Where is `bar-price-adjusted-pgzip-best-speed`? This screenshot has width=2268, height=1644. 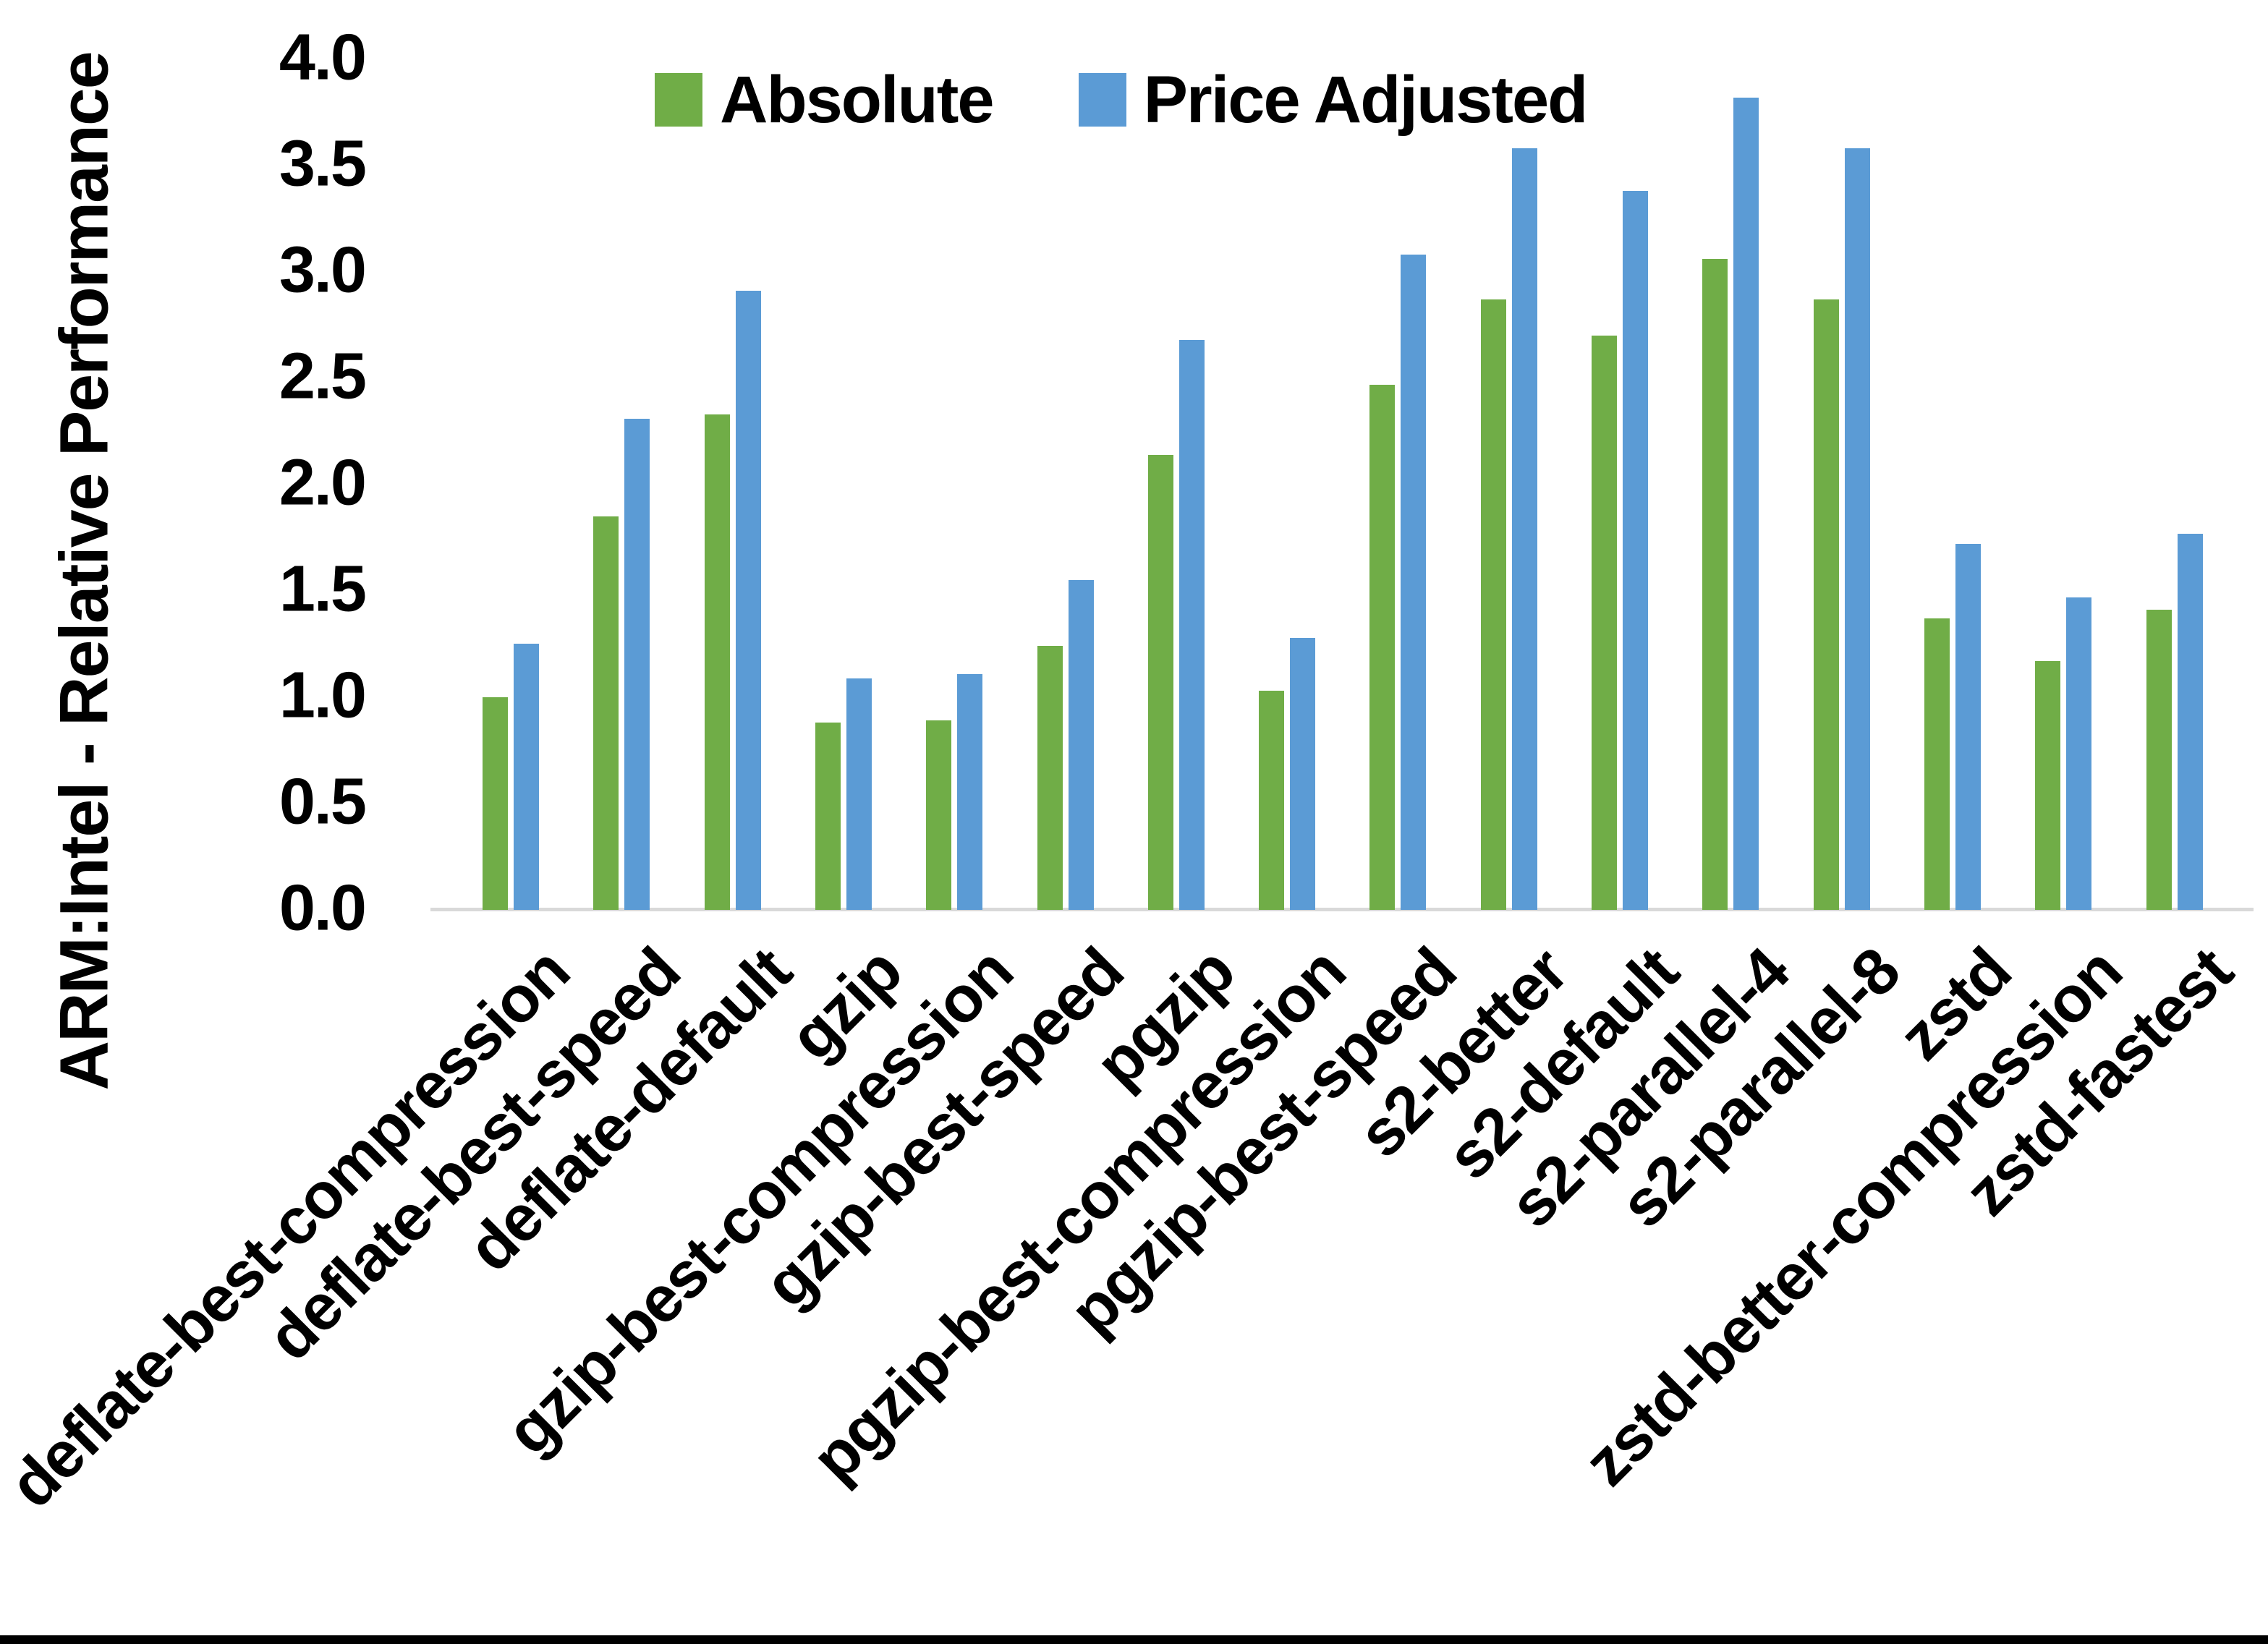 bar-price-adjusted-pgzip-best-speed is located at coordinates (1413, 582).